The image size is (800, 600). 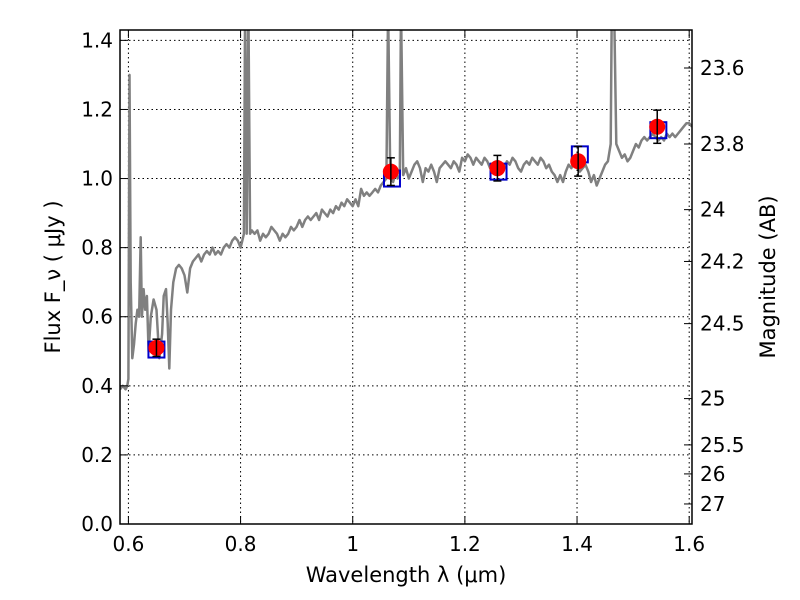 What do you see at coordinates (577, 544) in the screenshot?
I see `x-tick-label: 1.4` at bounding box center [577, 544].